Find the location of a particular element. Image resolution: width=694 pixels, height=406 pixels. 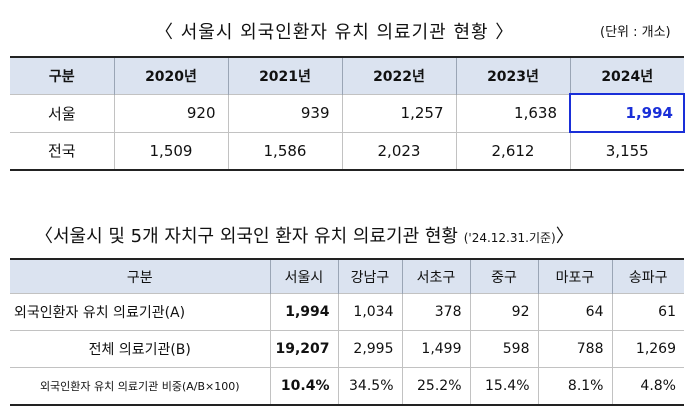

cell-value: 1,638 is located at coordinates (512, 112).